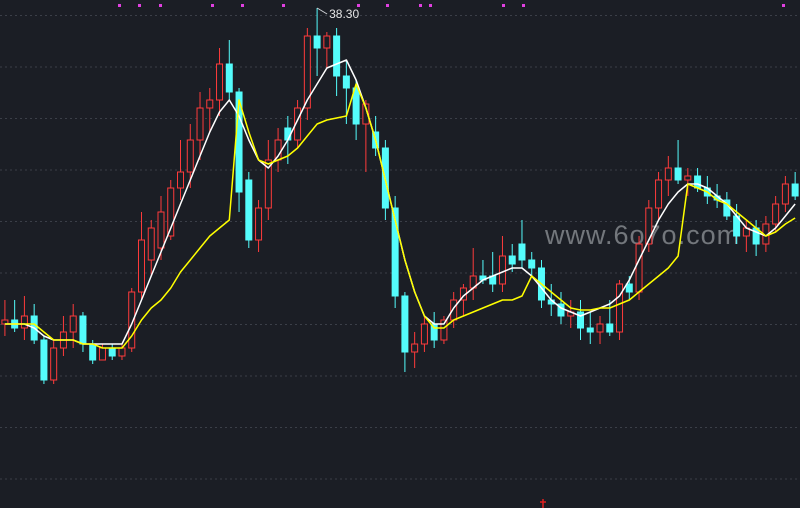 This screenshot has height=508, width=800. I want to click on bottom-marker, so click(543, 503).